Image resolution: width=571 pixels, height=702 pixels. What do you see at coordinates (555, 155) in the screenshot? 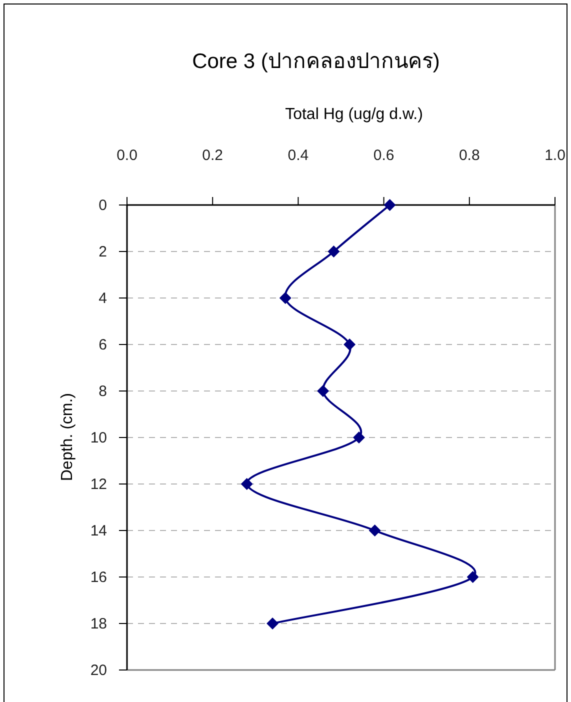
I see `x-tick-label: 1.0` at bounding box center [555, 155].